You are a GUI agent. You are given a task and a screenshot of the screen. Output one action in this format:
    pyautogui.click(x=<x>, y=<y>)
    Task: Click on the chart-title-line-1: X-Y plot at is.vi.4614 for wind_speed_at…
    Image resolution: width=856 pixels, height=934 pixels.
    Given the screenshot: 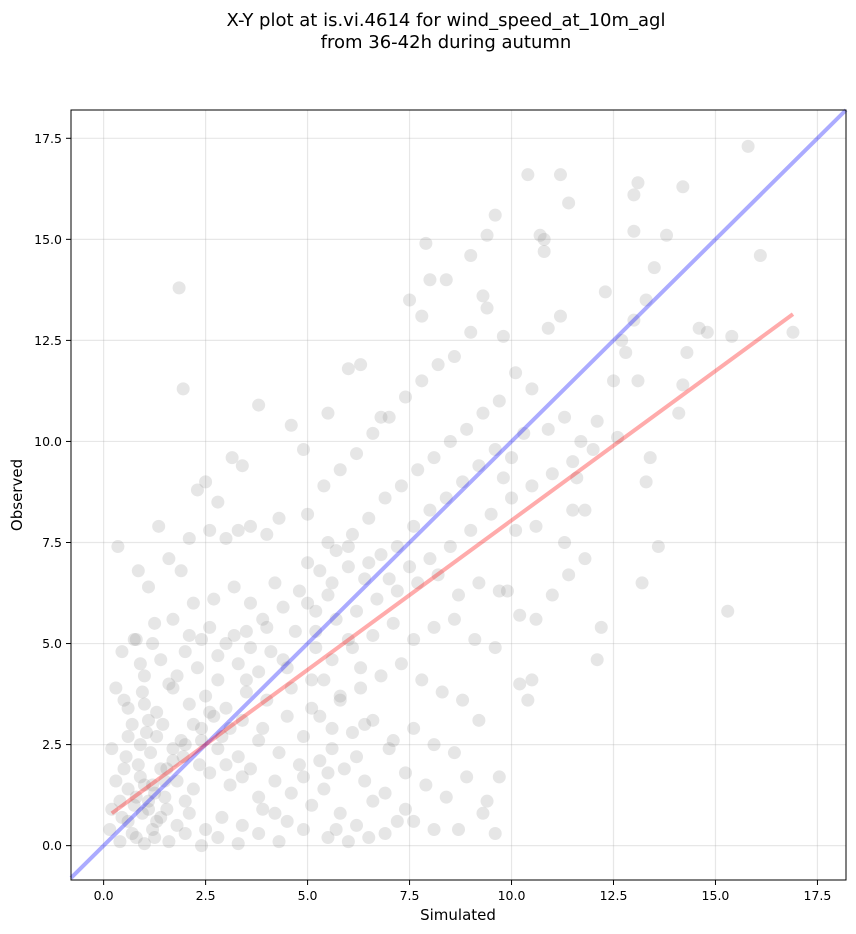 What is the action you would take?
    pyautogui.click(x=446, y=20)
    